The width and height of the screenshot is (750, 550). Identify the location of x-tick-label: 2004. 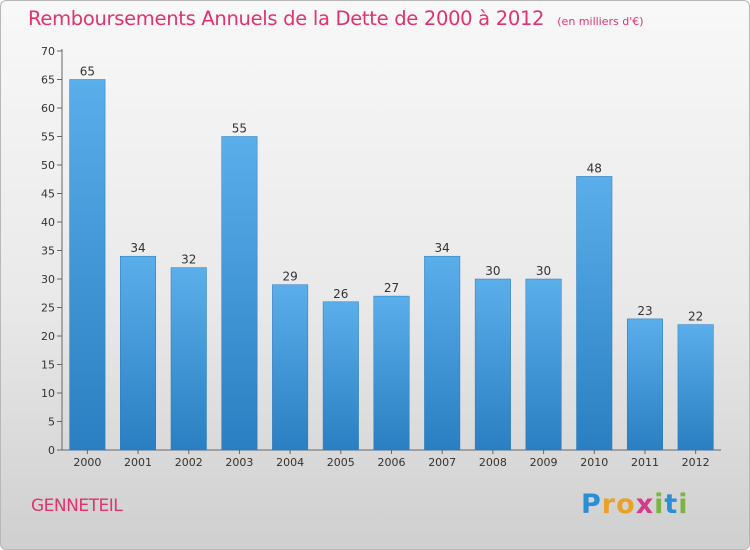
(290, 462).